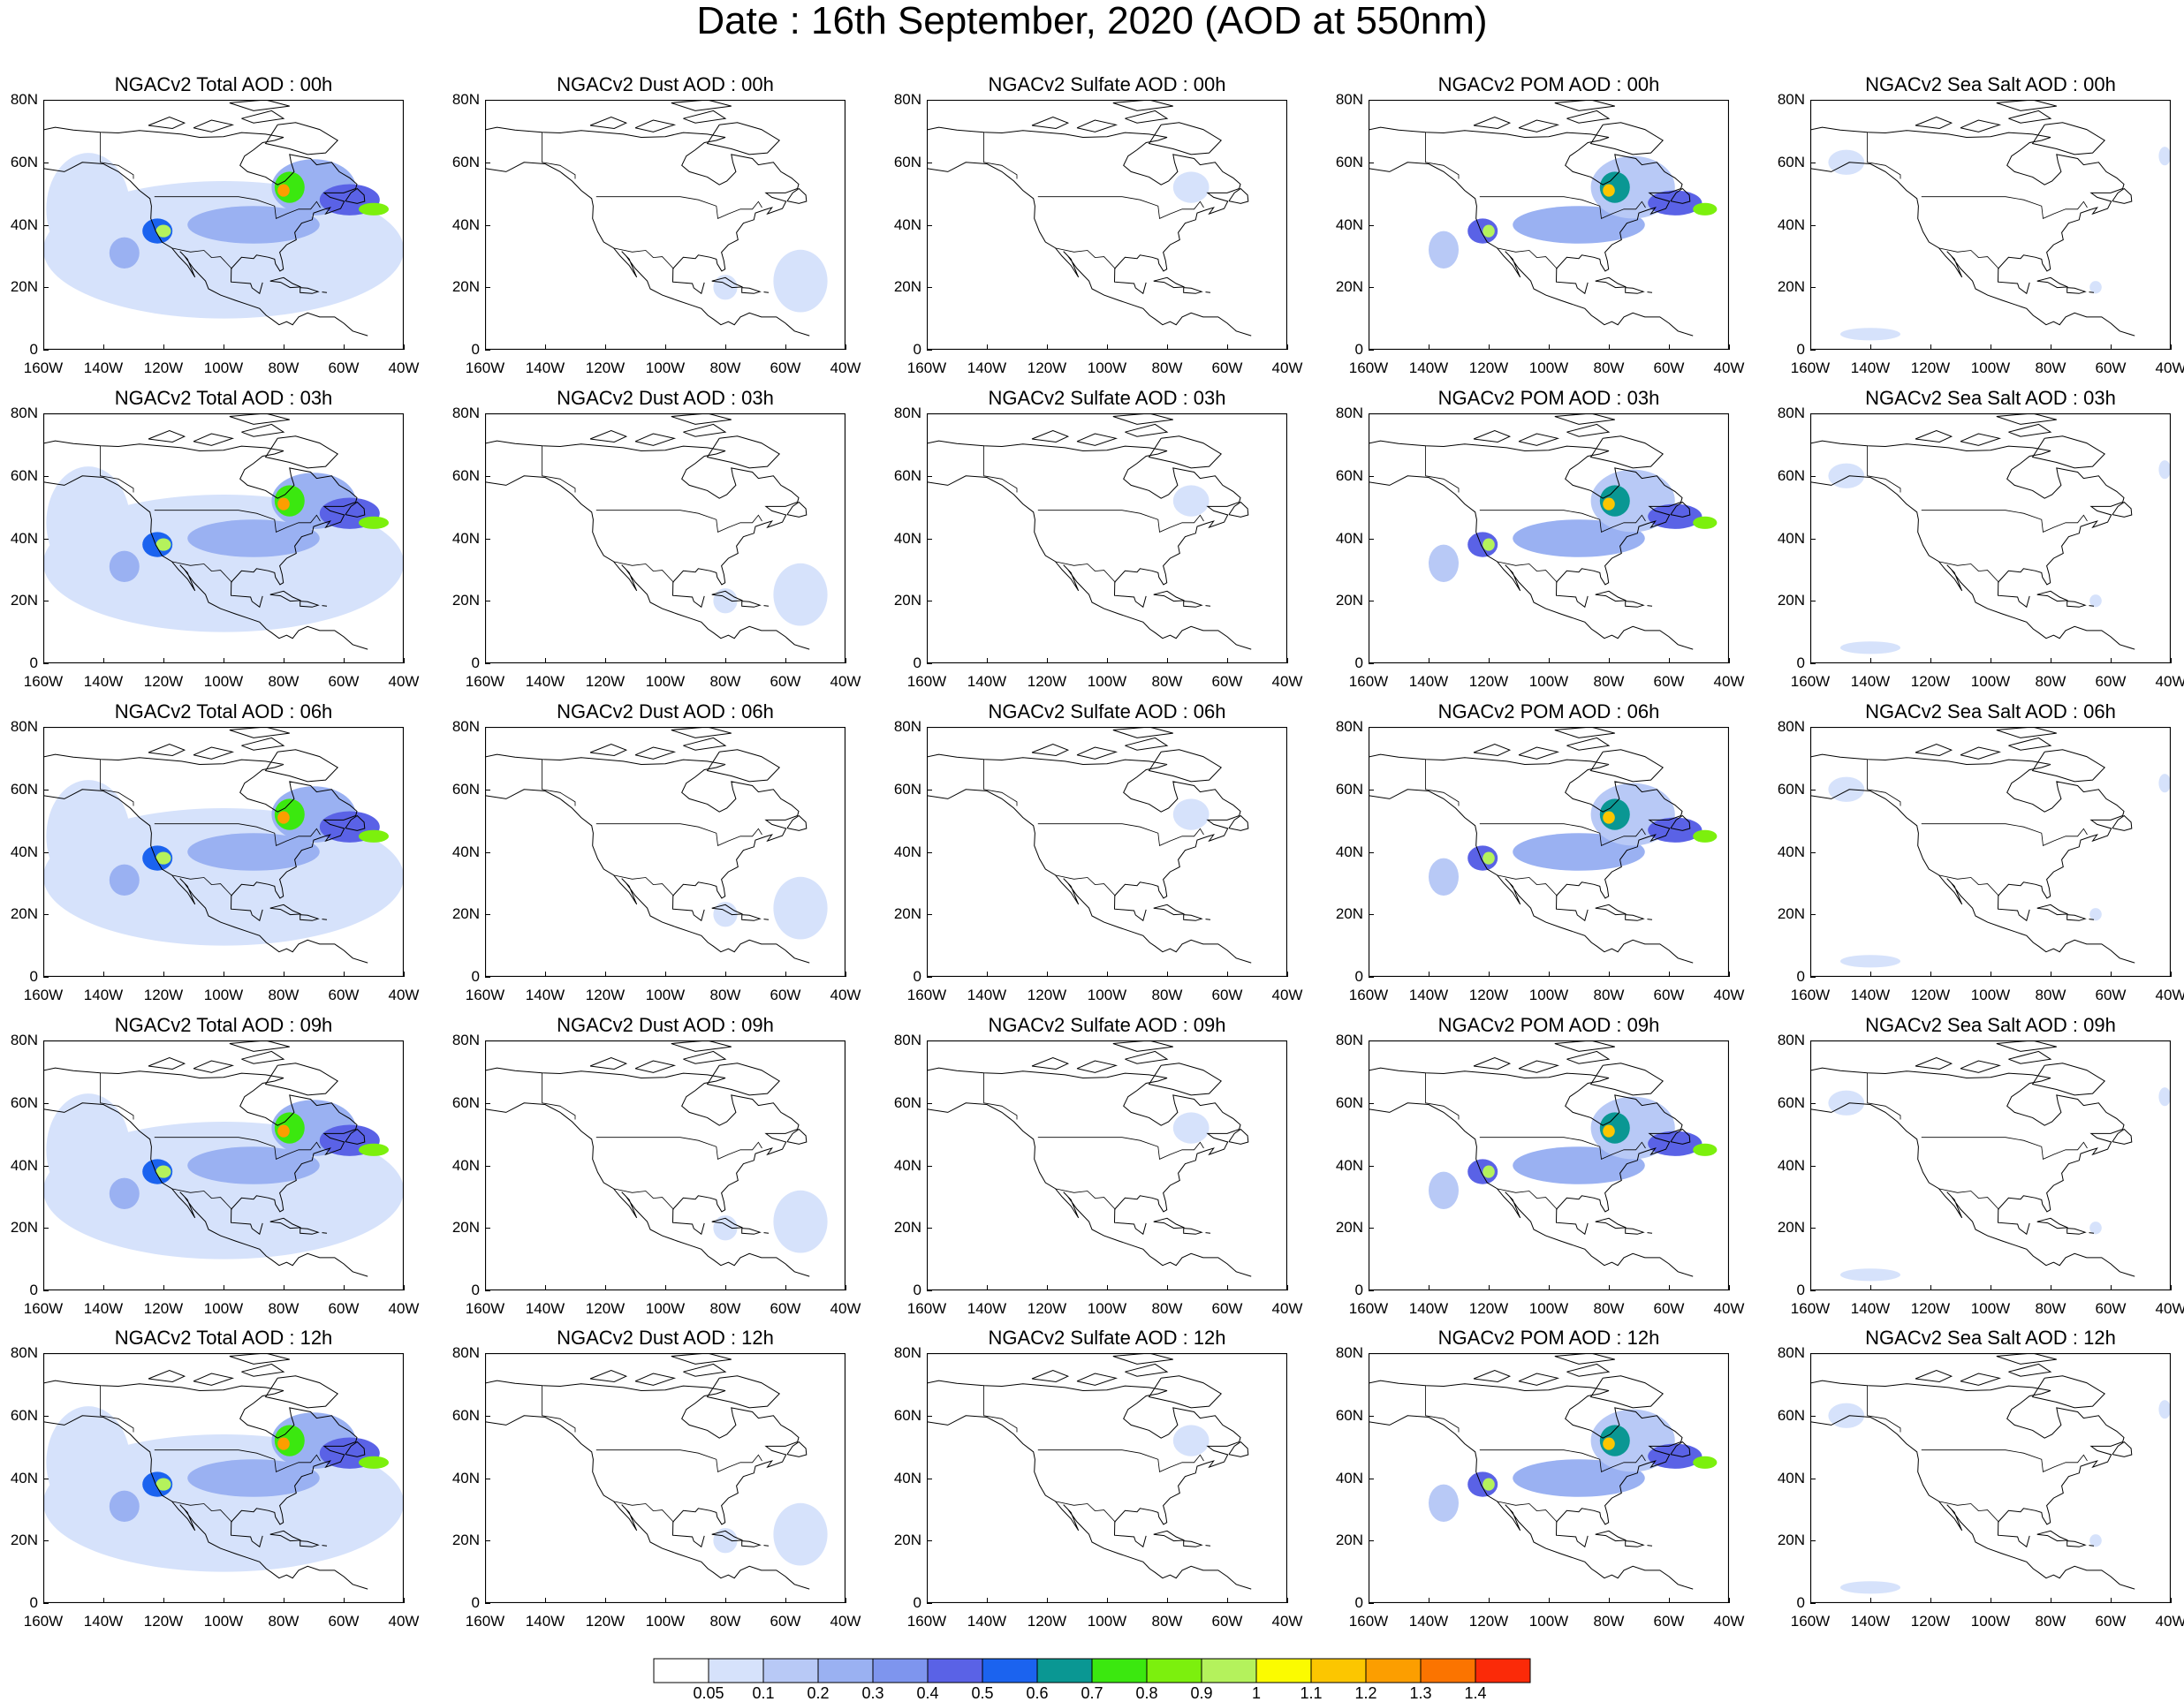 The width and height of the screenshot is (2184, 1702). I want to click on panel-title: NGACv2 POM AOD : 09h, so click(1548, 1025).